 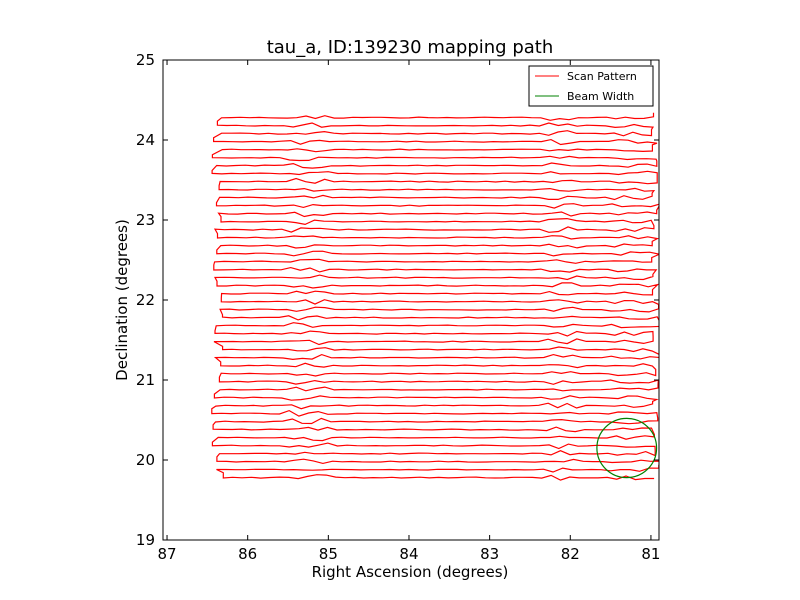 What do you see at coordinates (570, 554) in the screenshot?
I see `x-tick-label: 82` at bounding box center [570, 554].